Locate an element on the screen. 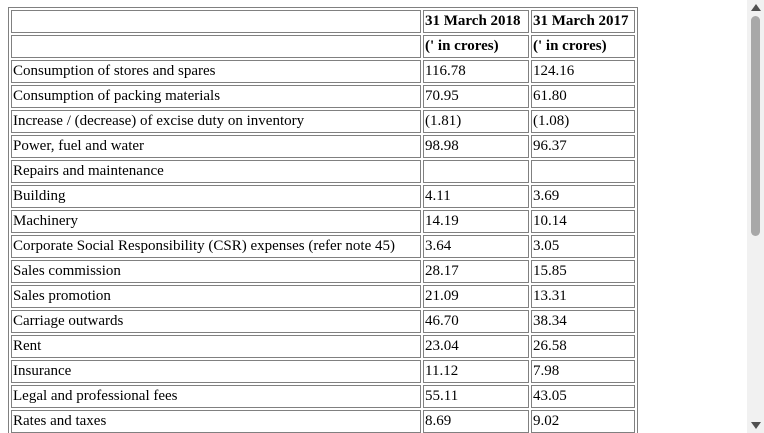  row-label: Repairs and maintenance is located at coordinates (216, 171).